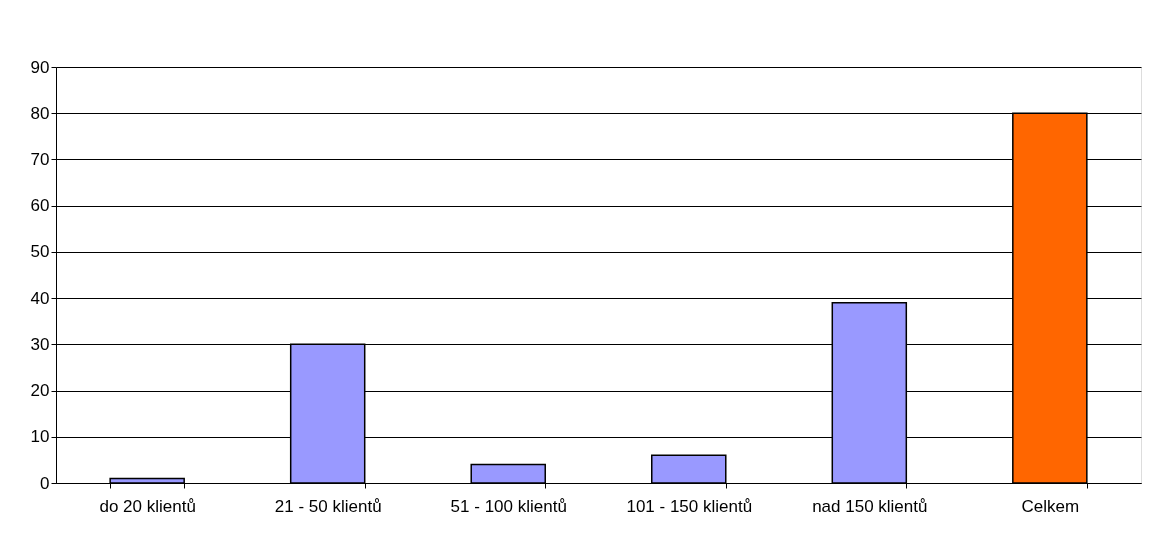 The width and height of the screenshot is (1164, 556). What do you see at coordinates (328, 506) in the screenshot?
I see `x-tick-label: 21 - 50 klientů` at bounding box center [328, 506].